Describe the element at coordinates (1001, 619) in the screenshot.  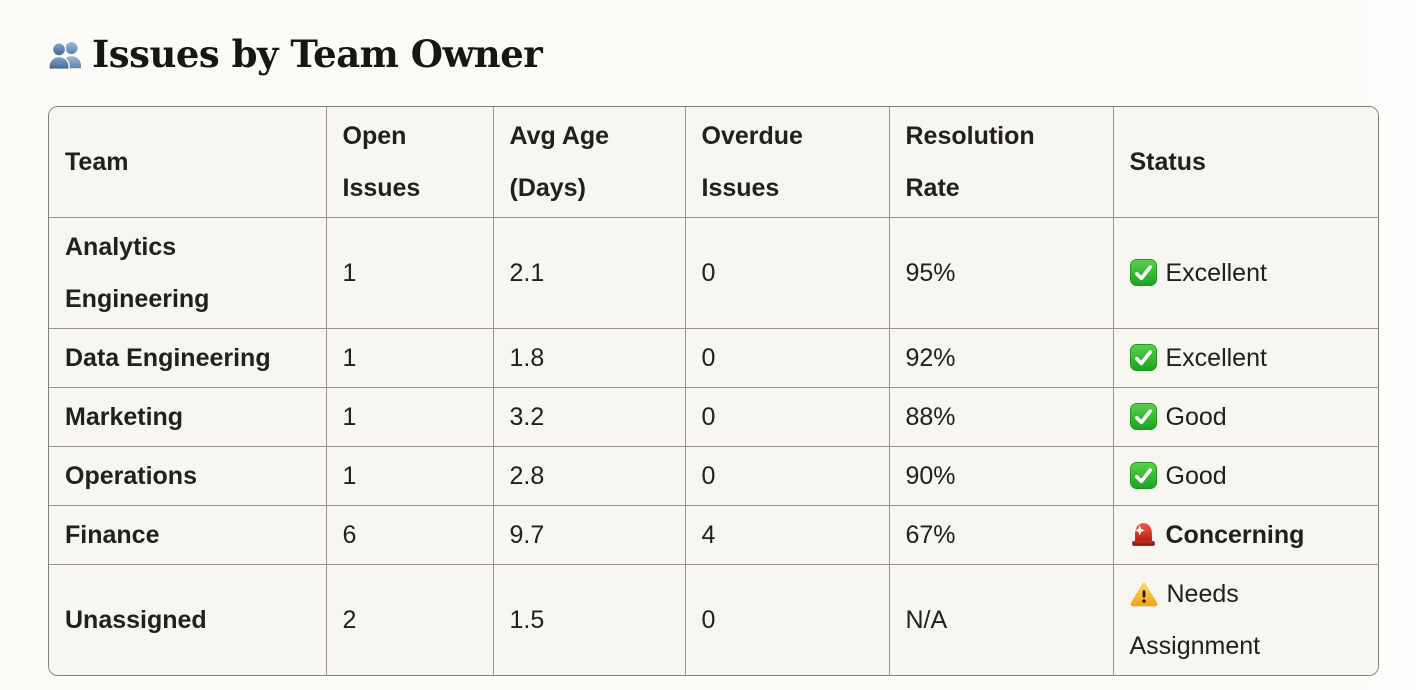
I see `resolution-rate-cell: N/A` at that location.